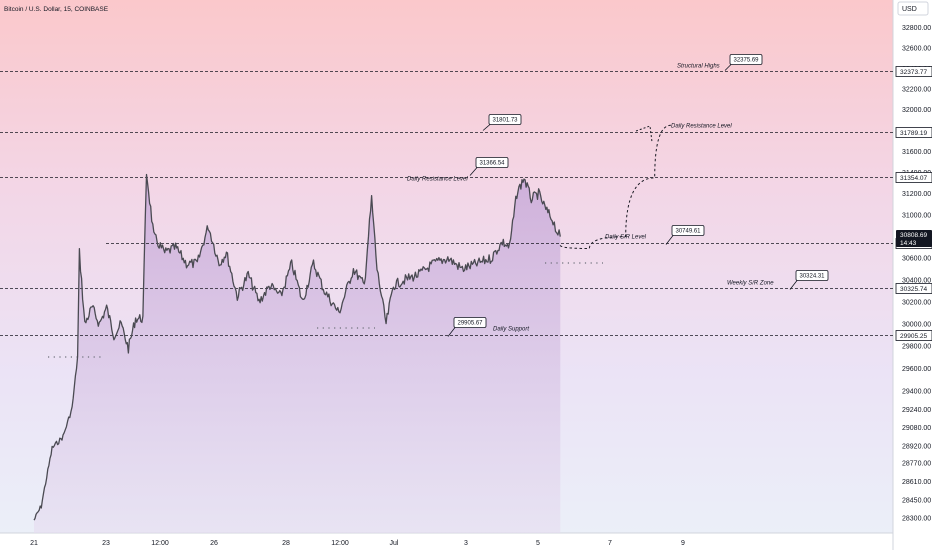 The width and height of the screenshot is (932, 550). What do you see at coordinates (916, 28) in the screenshot?
I see `y-tick-label: 32800.00` at bounding box center [916, 28].